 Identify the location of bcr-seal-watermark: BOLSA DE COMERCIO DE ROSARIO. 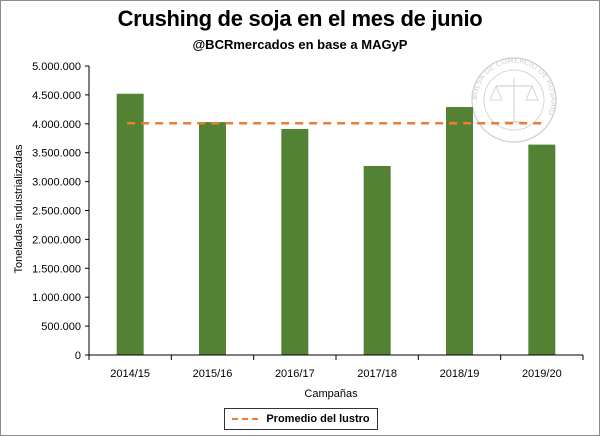
(514, 99).